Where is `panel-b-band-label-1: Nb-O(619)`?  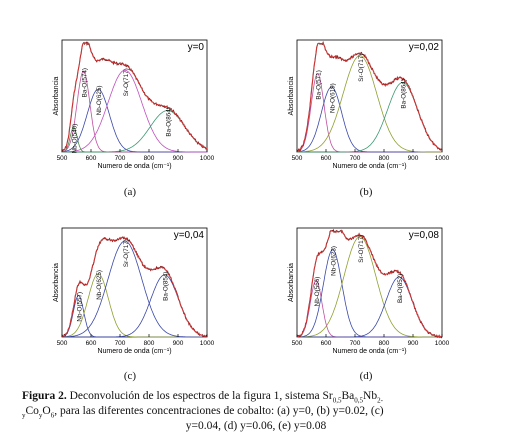
panel-b-band-label-1: Nb-O(619) is located at coordinates (333, 98).